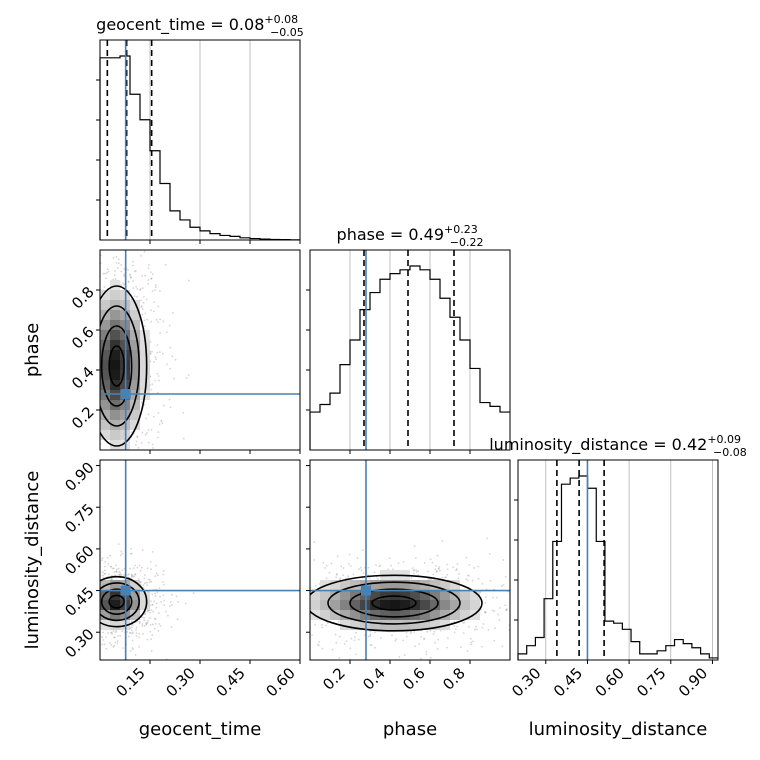 The width and height of the screenshot is (760, 760). What do you see at coordinates (79, 643) in the screenshot?
I see `y-tick-label: 0.30` at bounding box center [79, 643].